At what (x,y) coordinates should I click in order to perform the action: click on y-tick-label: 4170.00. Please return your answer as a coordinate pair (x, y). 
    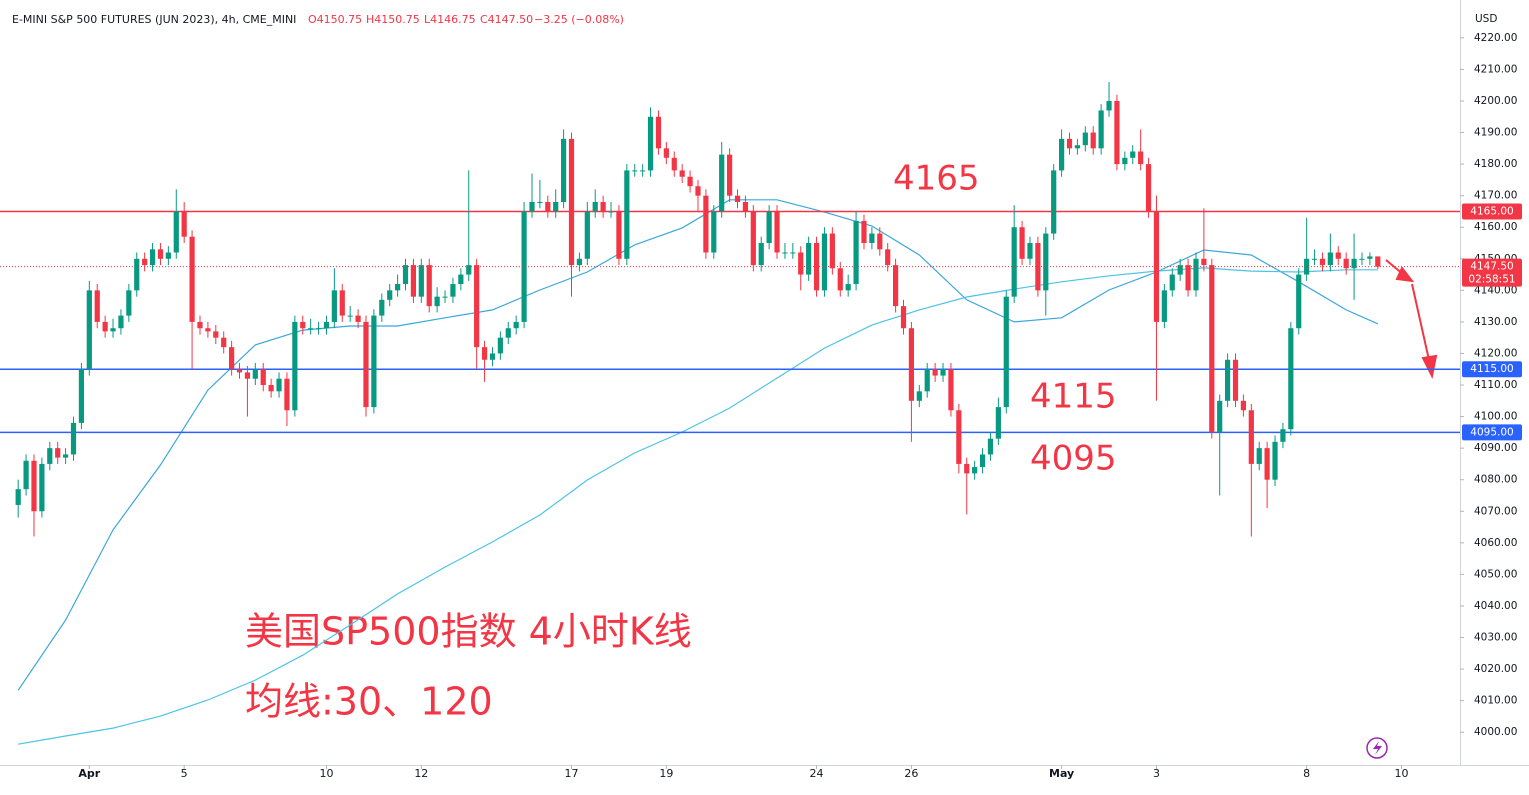
    Looking at the image, I should click on (1495, 196).